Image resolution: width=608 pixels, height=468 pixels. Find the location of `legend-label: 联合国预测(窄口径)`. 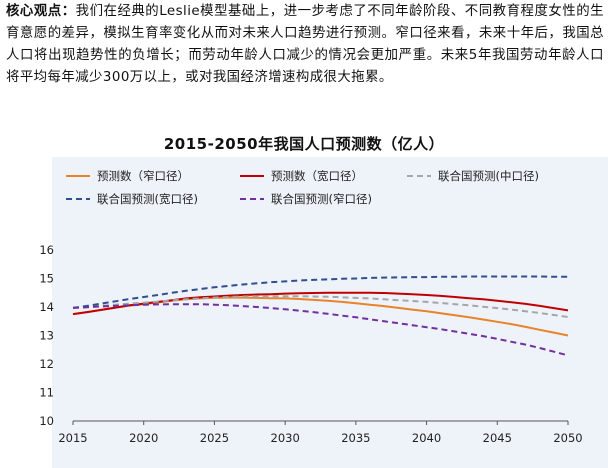

legend-label: 联合国预测(窄口径) is located at coordinates (321, 199).